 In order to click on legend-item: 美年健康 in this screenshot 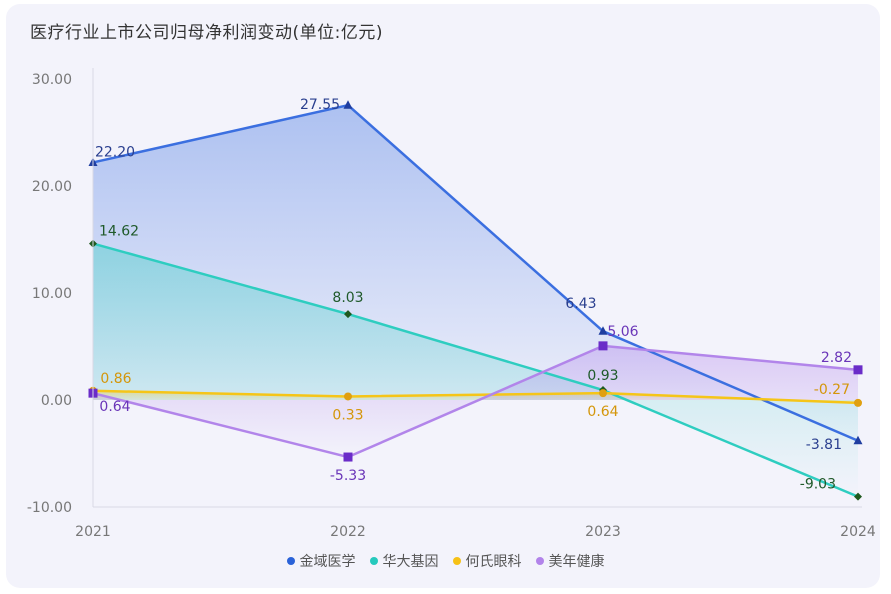, I will do `click(570, 561)`.